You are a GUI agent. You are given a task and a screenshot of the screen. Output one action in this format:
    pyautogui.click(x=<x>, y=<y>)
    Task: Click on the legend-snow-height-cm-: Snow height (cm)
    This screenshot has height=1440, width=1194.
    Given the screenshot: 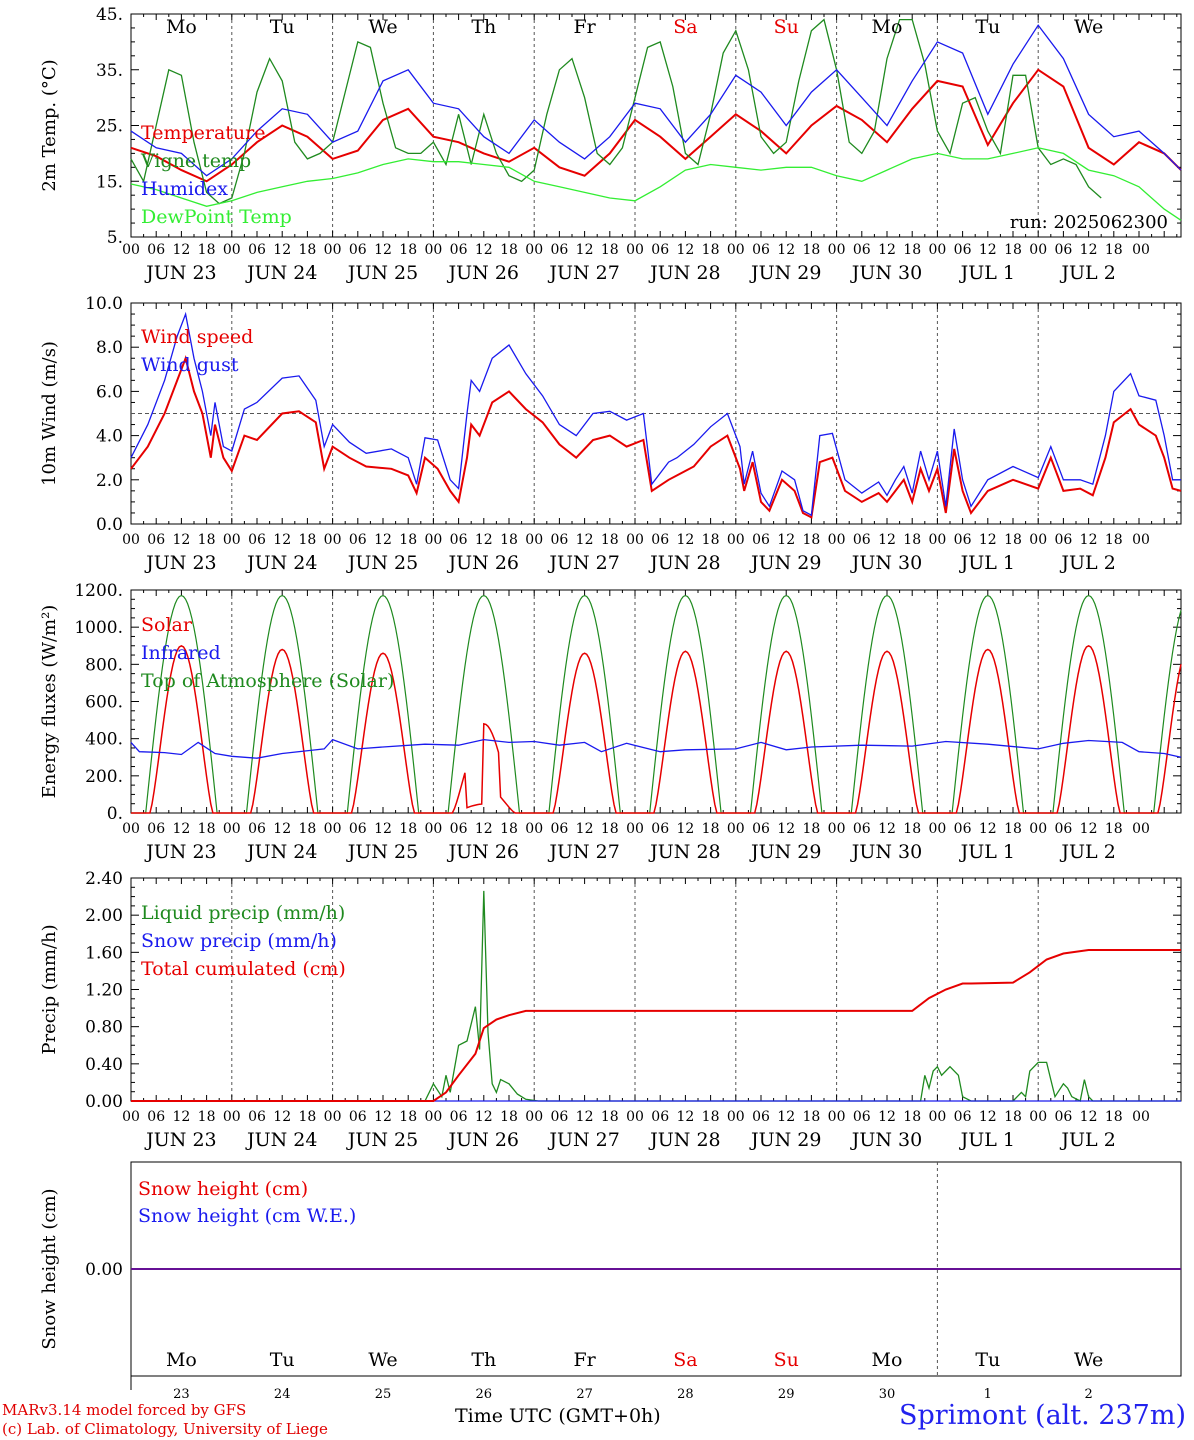 What is the action you would take?
    pyautogui.click(x=223, y=1189)
    